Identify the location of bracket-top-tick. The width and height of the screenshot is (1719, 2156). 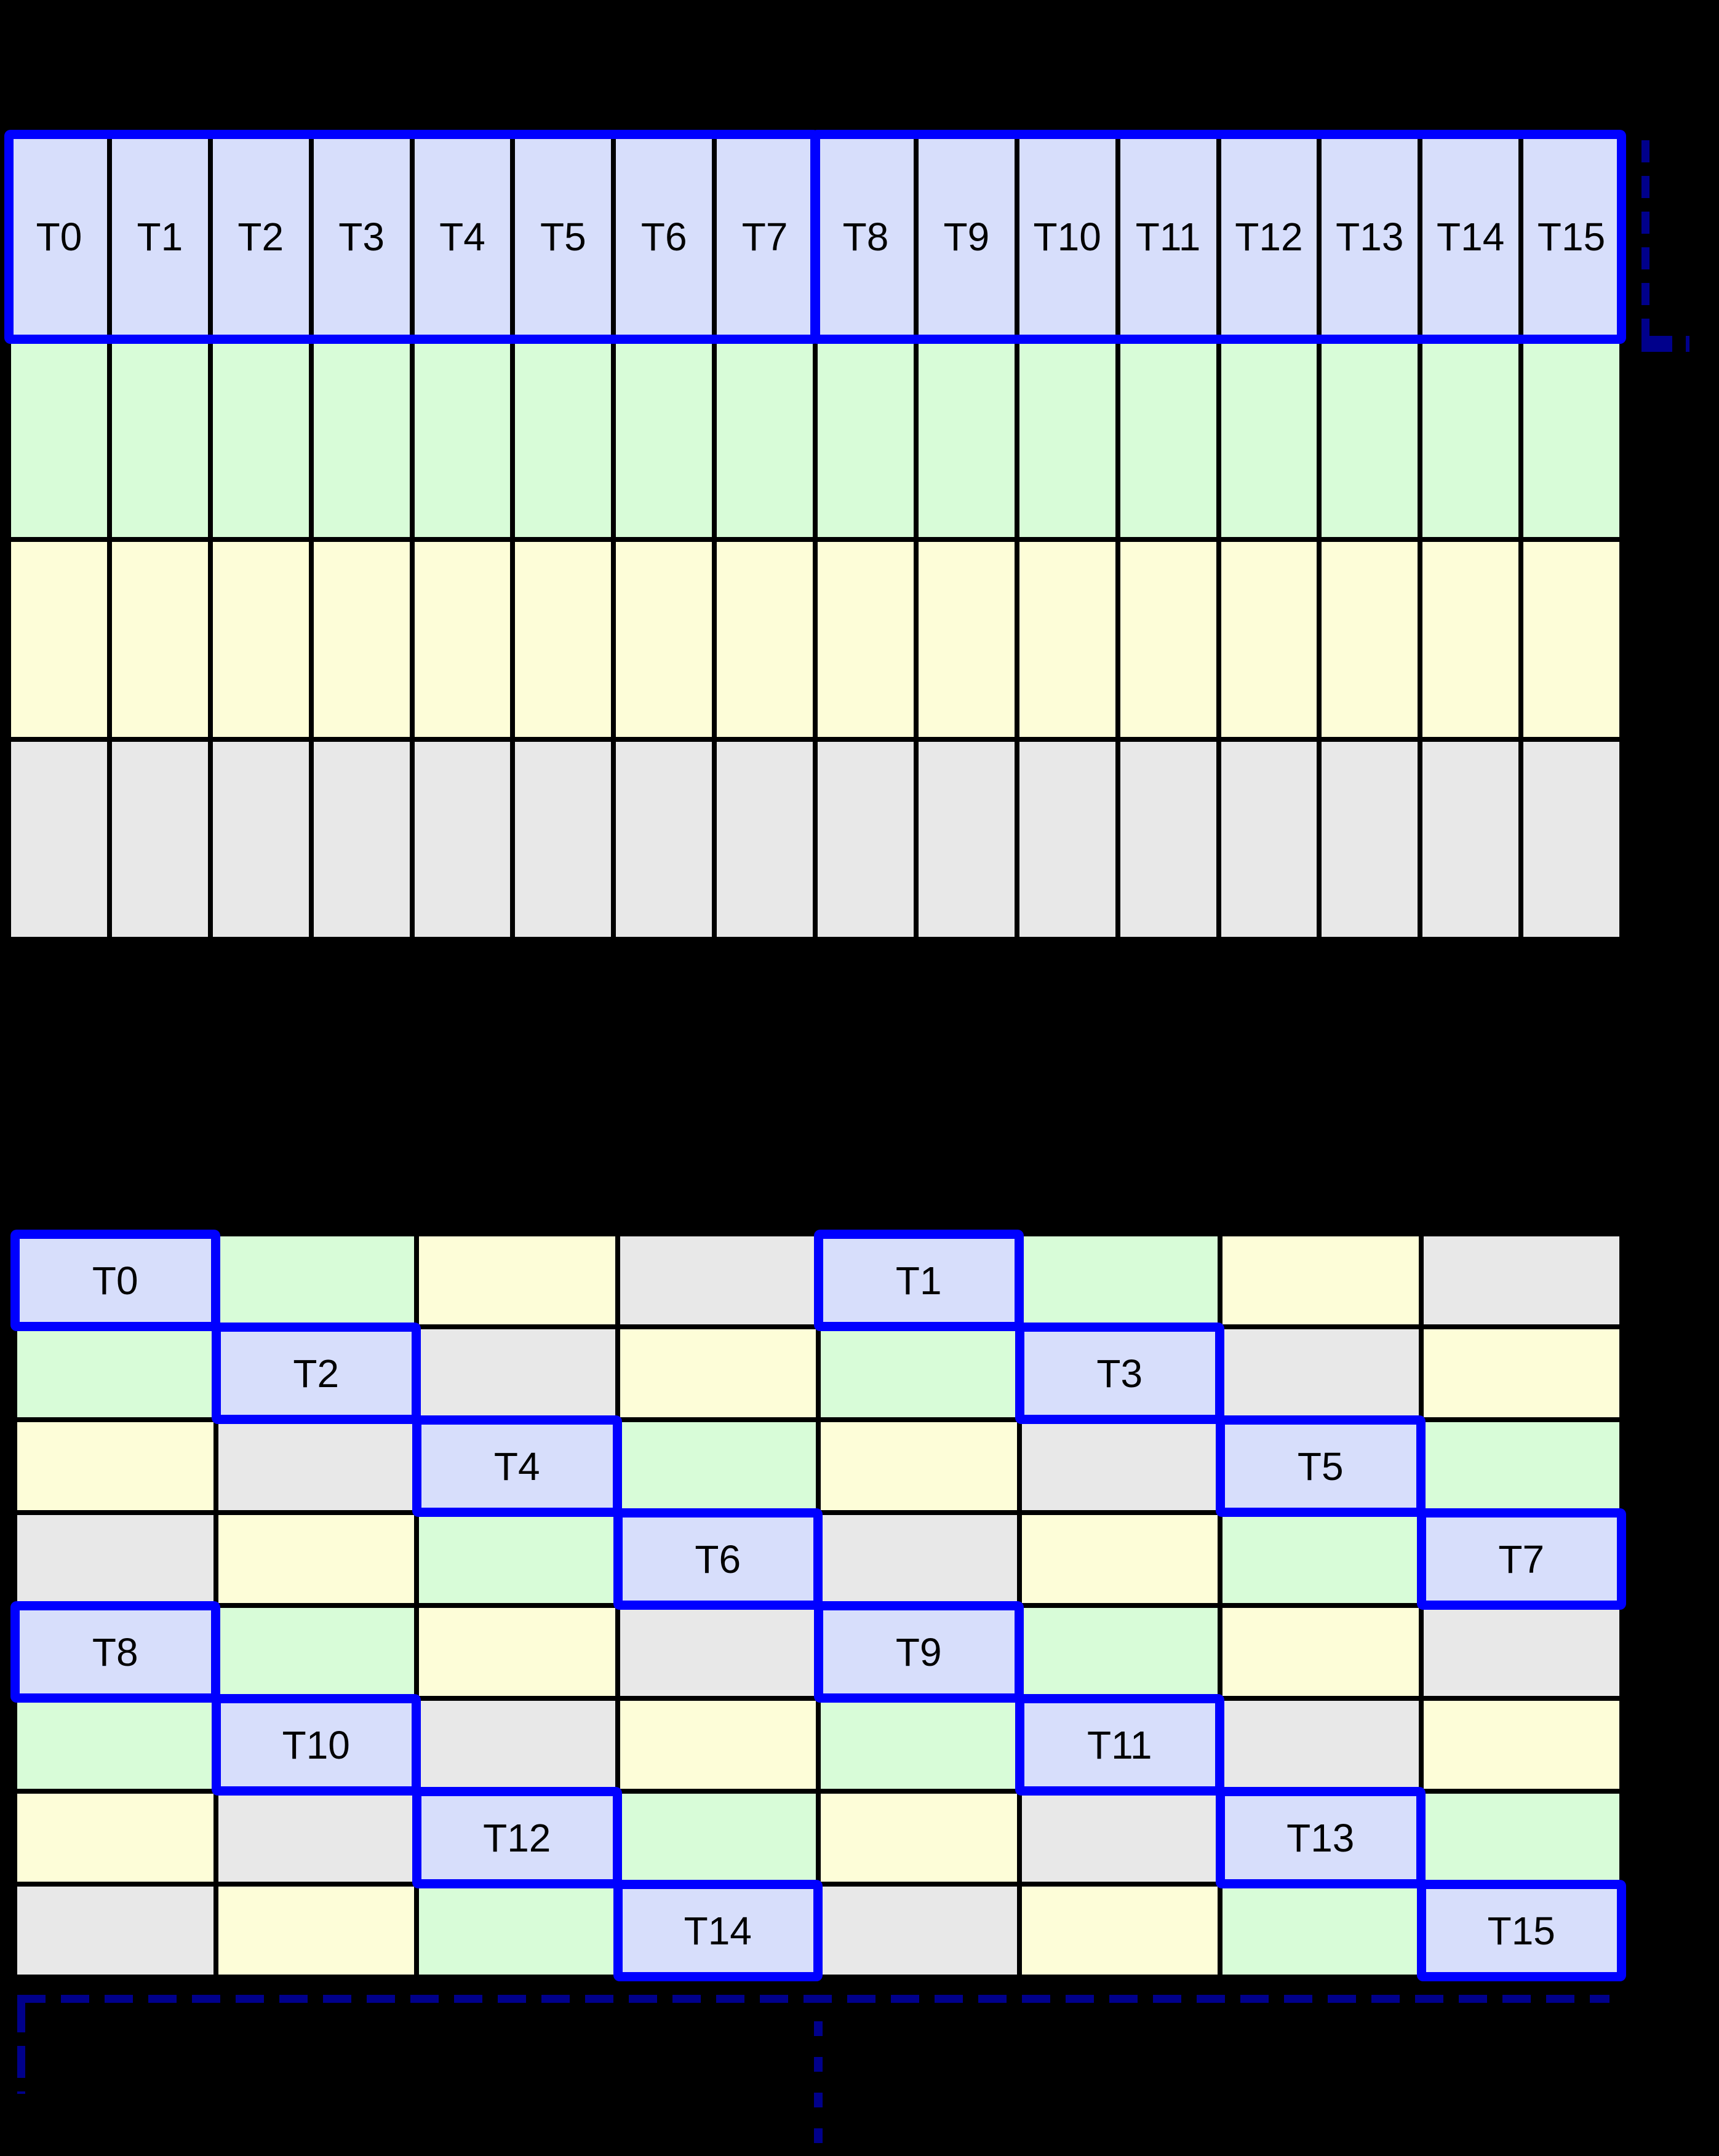
(1665, 340).